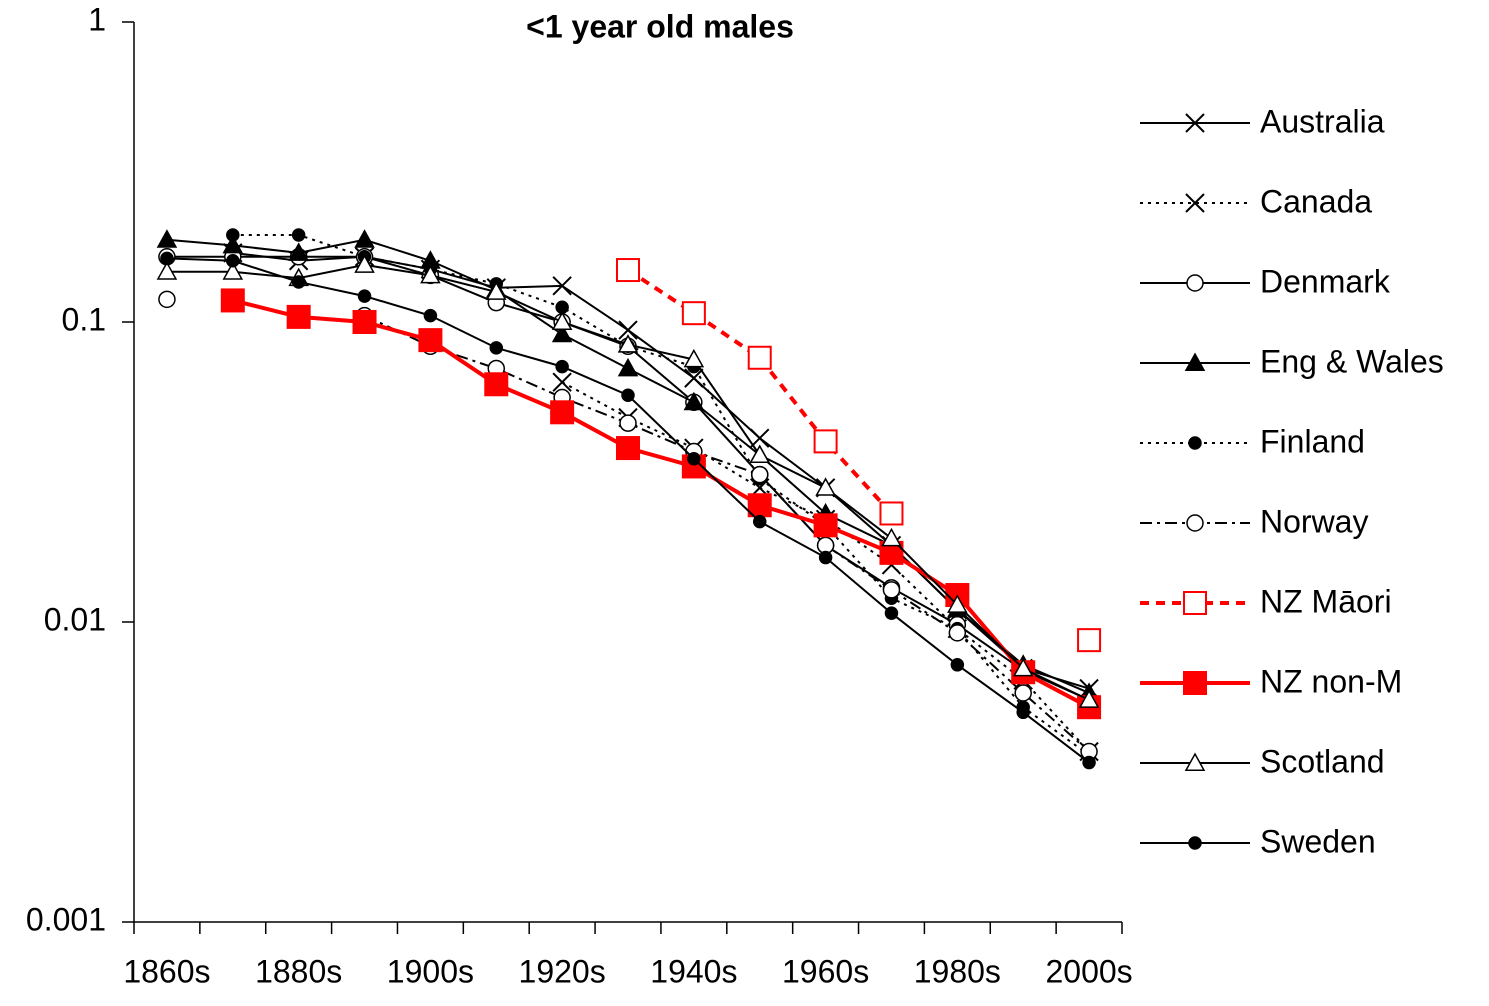  I want to click on series, so click(859, 455).